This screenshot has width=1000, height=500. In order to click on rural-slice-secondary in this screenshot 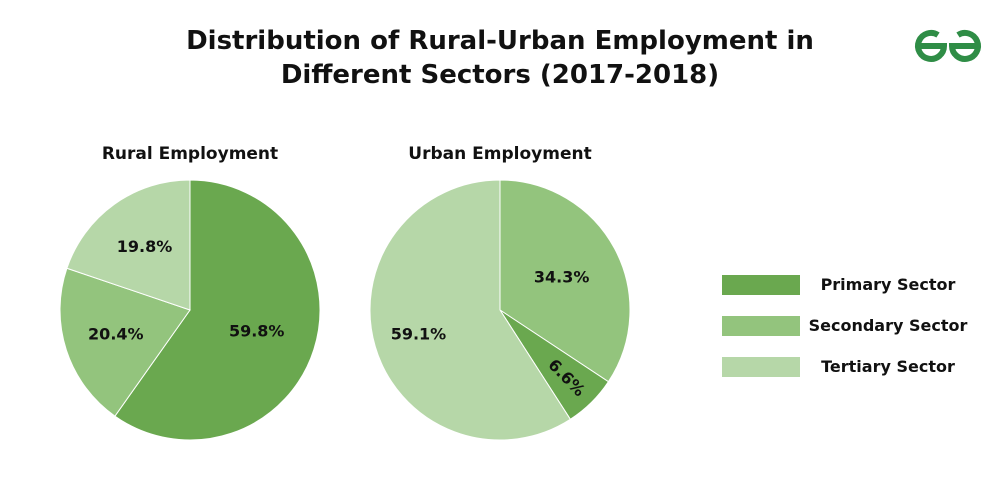, I will do `click(125, 342)`.